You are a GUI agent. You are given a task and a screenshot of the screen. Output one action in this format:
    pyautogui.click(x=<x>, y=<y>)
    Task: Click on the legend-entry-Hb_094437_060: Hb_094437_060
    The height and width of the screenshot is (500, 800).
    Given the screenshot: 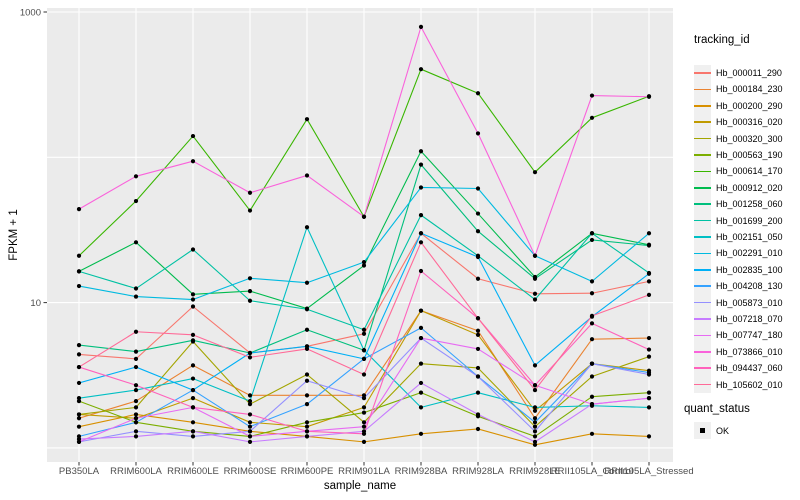 What is the action you would take?
    pyautogui.click(x=738, y=368)
    